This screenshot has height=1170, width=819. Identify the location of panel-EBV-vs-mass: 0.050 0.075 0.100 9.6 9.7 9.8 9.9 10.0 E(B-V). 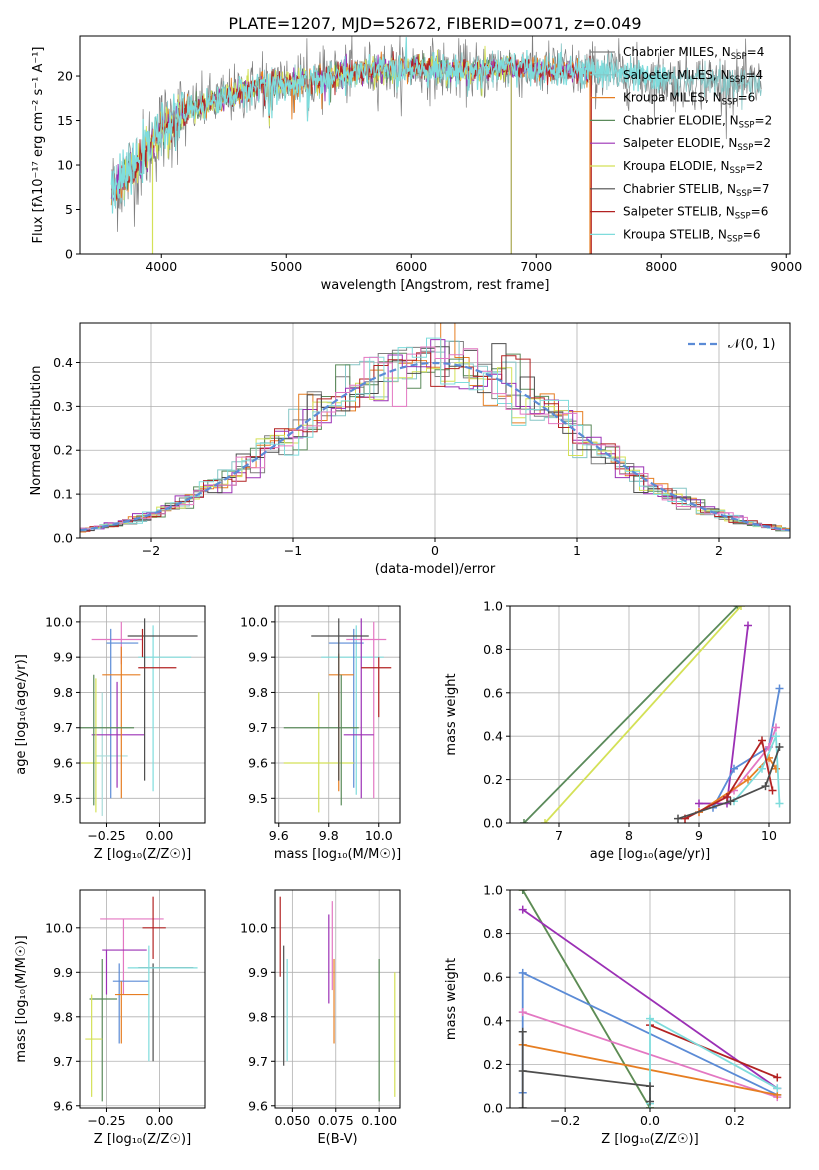
(320, 1018).